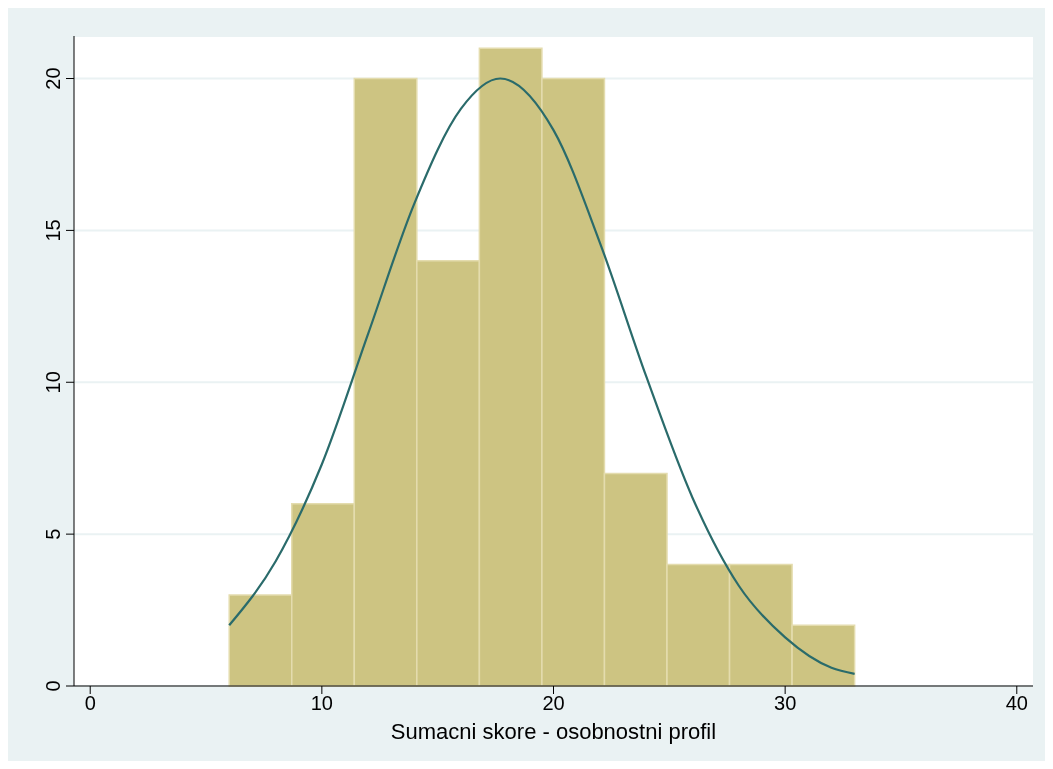 This screenshot has width=1053, height=769. I want to click on x-tick-label: 20, so click(553, 703).